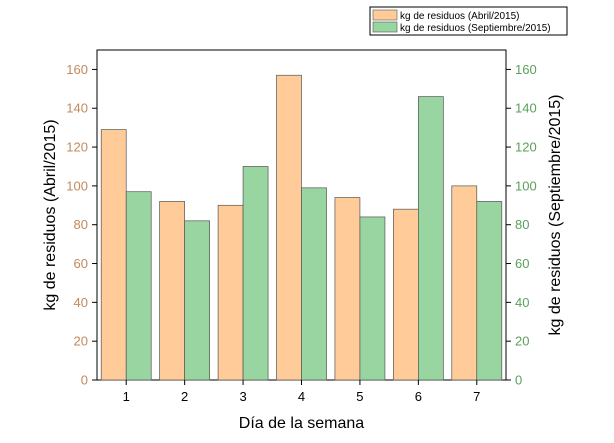 This screenshot has width=614, height=443. I want to click on right-tick-label: 120, so click(526, 147).